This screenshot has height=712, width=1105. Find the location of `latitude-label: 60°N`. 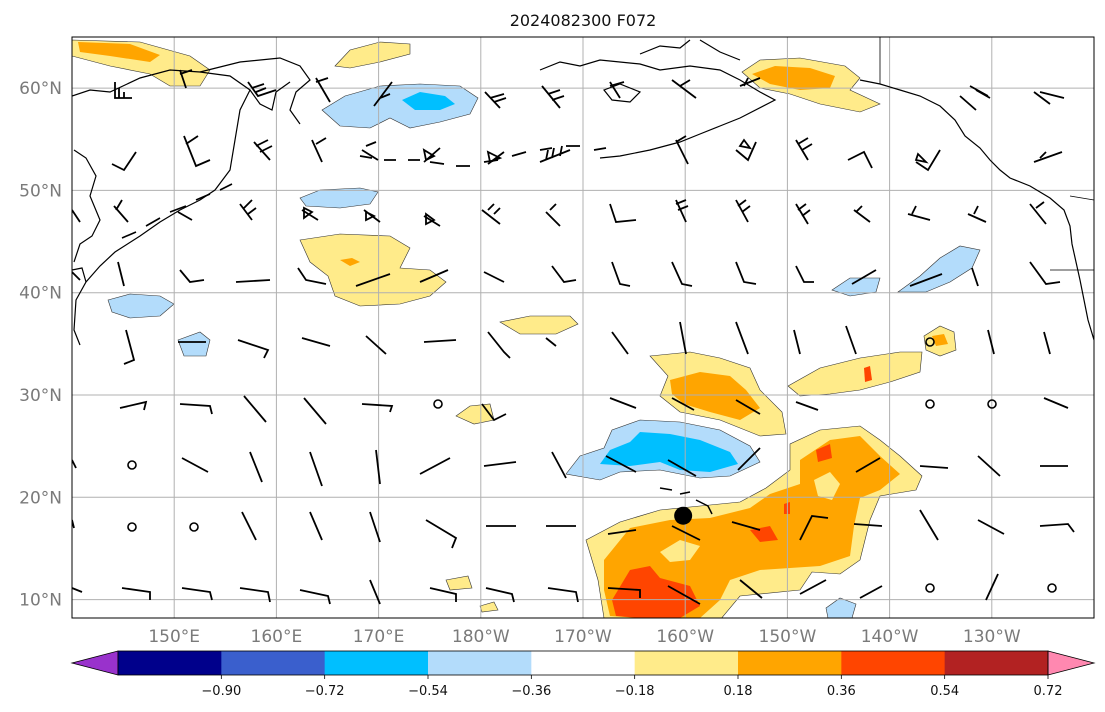

latitude-label: 60°N is located at coordinates (40, 89).